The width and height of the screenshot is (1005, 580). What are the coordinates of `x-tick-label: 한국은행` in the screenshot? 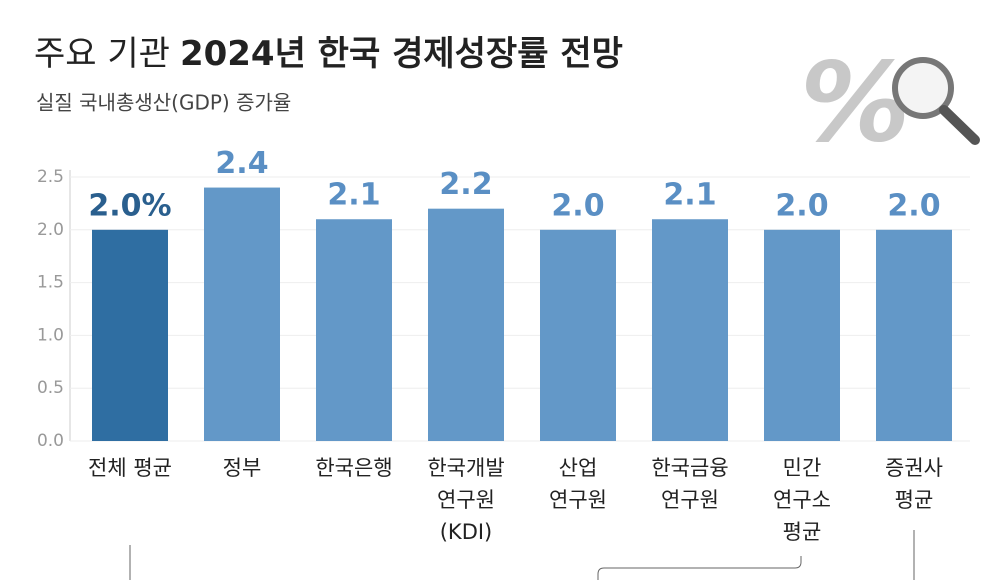 It's located at (353, 468).